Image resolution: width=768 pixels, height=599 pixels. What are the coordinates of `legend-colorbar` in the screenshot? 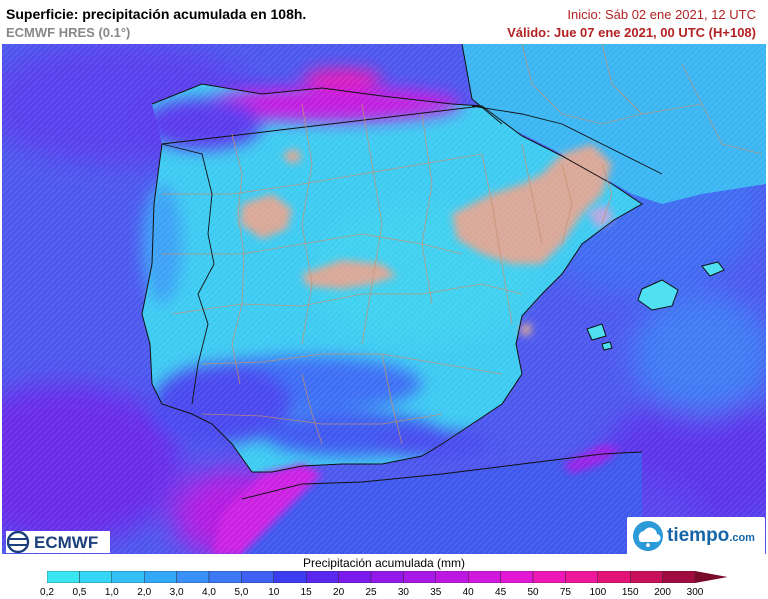 It's located at (387, 577).